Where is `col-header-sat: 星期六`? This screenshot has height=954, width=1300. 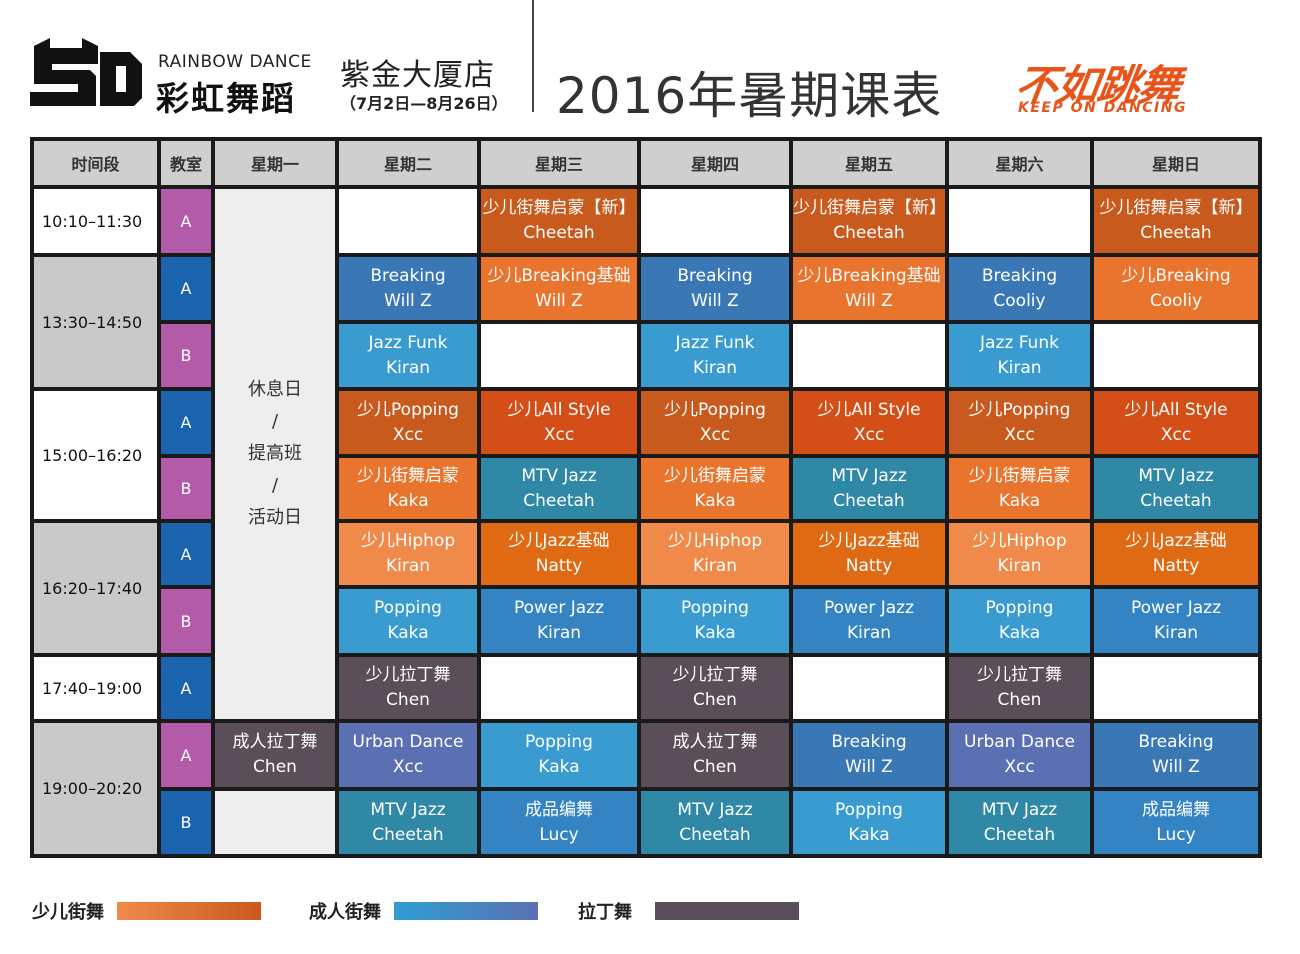
col-header-sat: 星期六 is located at coordinates (1019, 163).